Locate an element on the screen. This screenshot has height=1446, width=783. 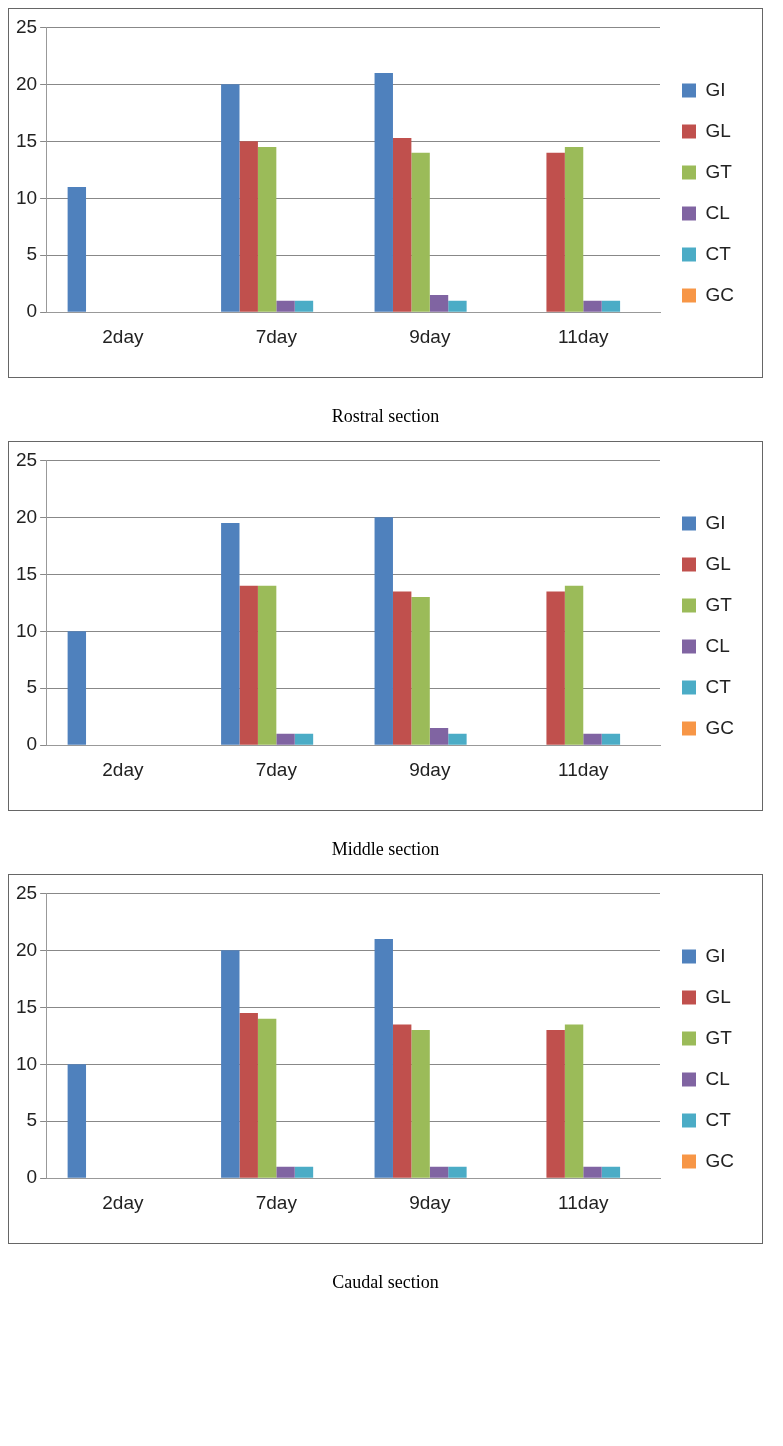
text: Caudal section is located at coordinates (385, 1282).